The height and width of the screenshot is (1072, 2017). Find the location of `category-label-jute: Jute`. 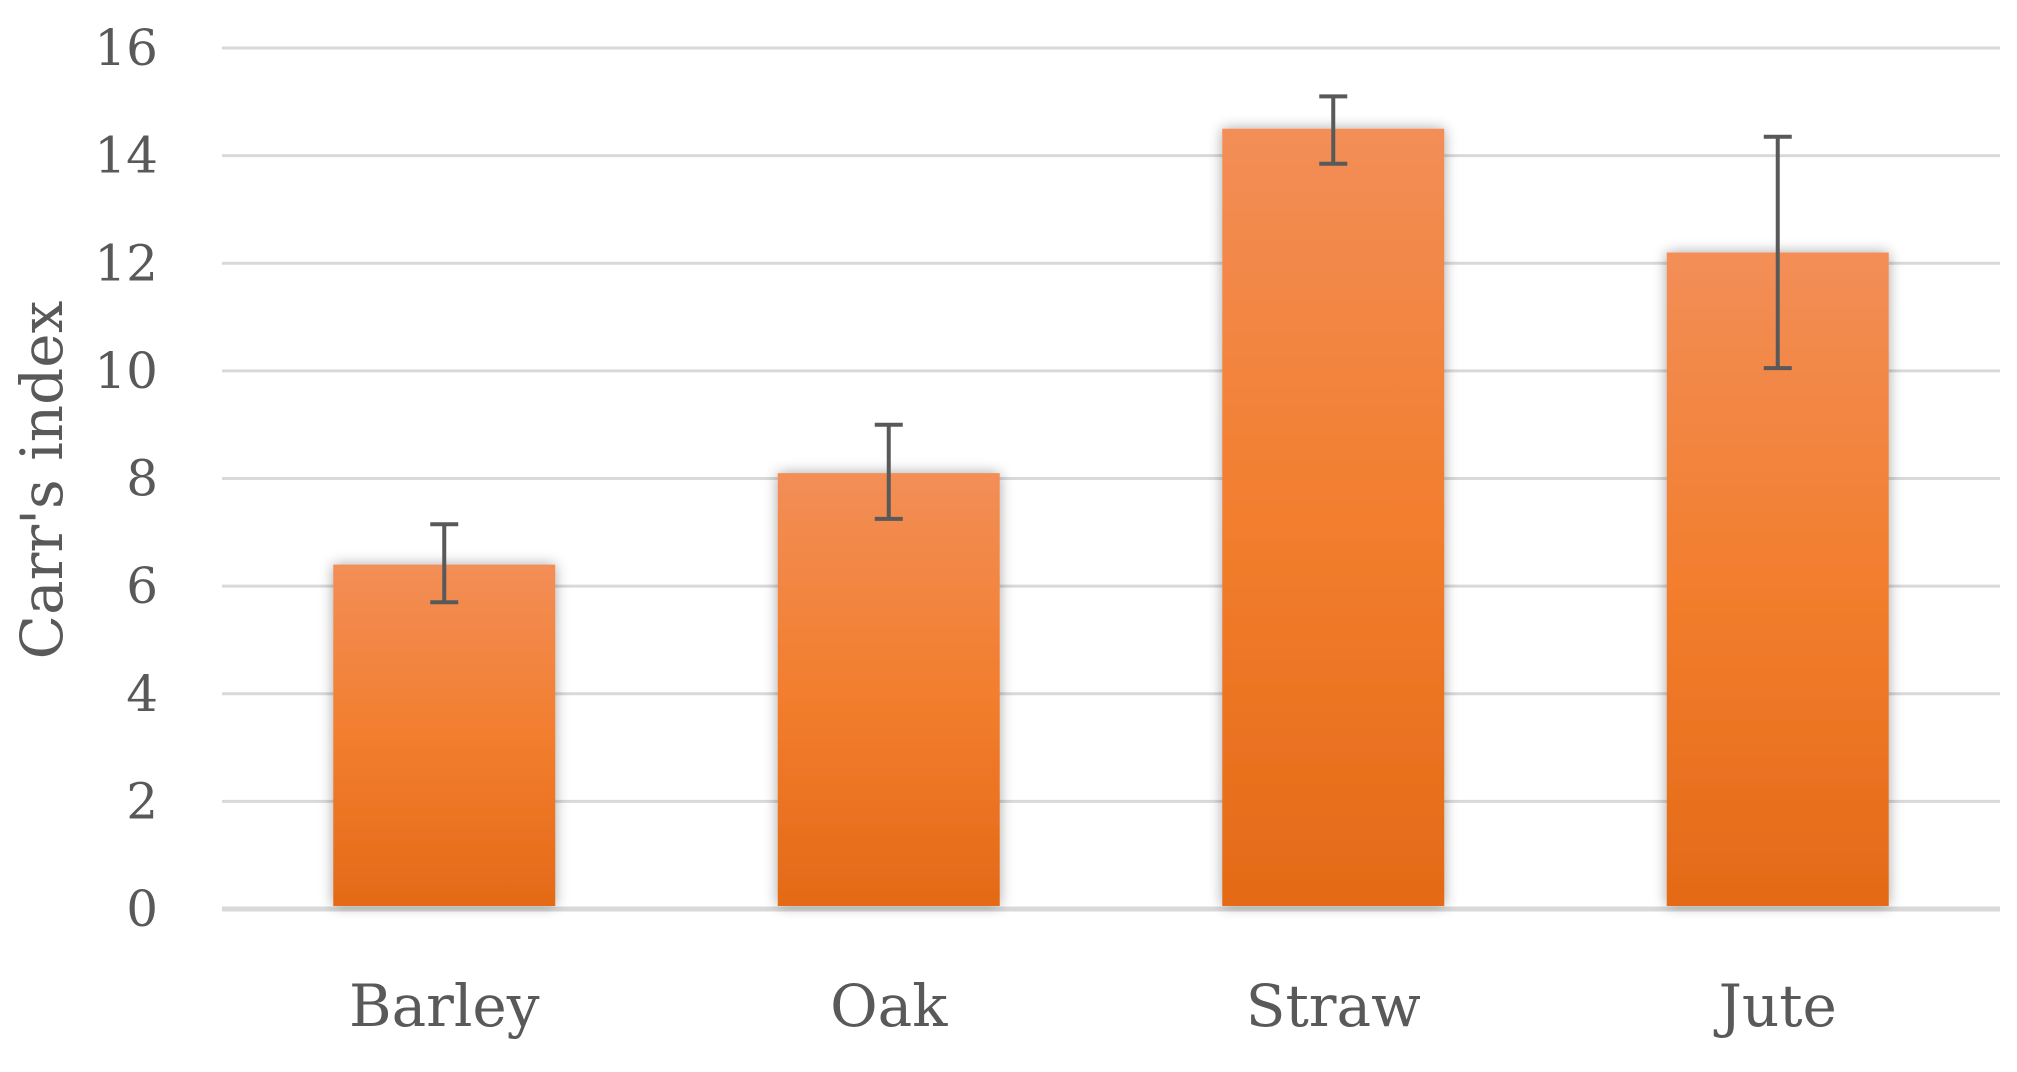

category-label-jute: Jute is located at coordinates (1775, 1006).